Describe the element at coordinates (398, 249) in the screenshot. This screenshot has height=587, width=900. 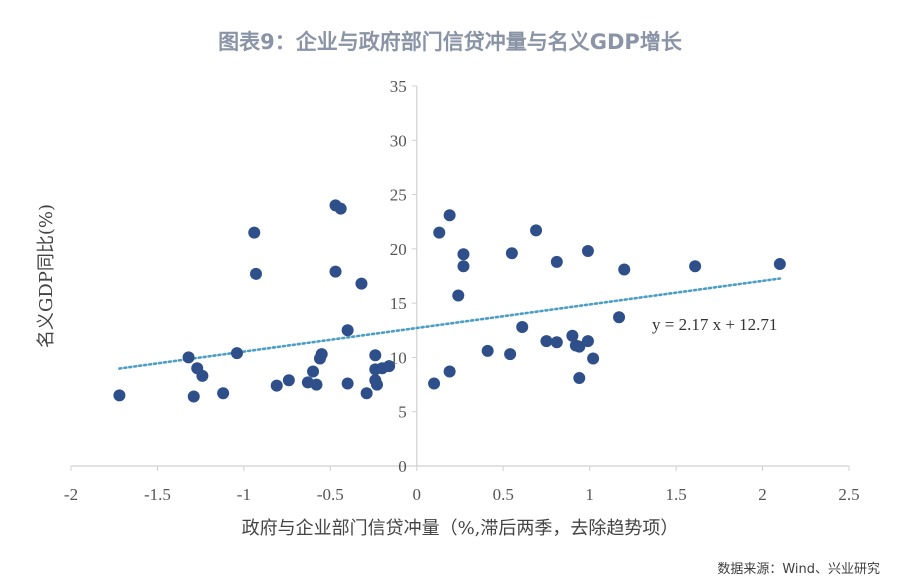
I see `y-tick-label: 20` at that location.